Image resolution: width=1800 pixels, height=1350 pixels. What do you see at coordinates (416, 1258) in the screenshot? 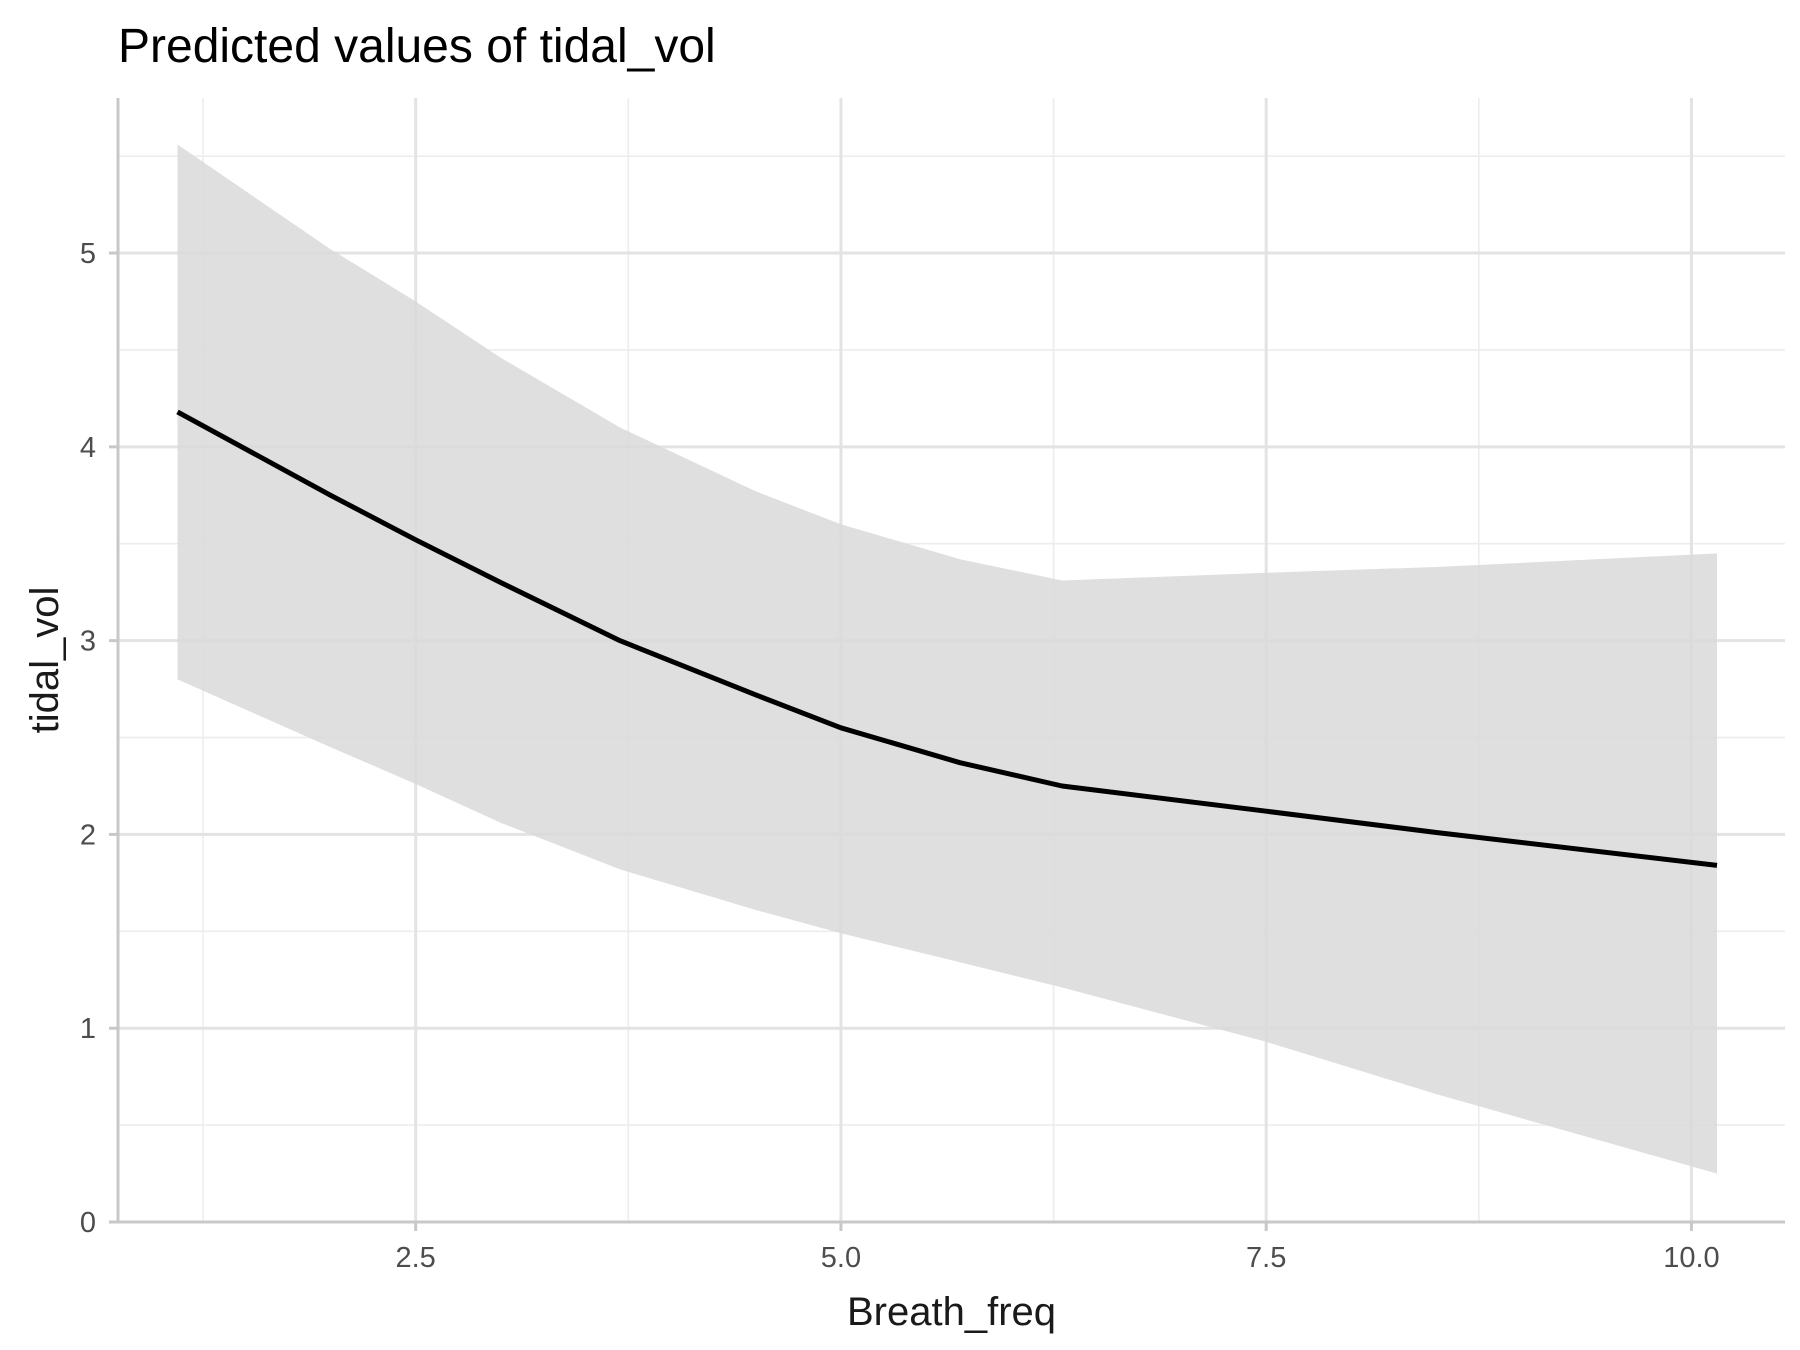
I see `x-tick-label: 2.5` at bounding box center [416, 1258].